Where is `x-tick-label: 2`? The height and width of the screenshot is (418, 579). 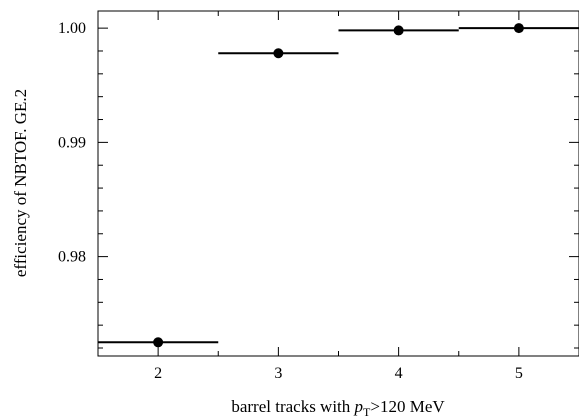
x-tick-label: 2 is located at coordinates (158, 373).